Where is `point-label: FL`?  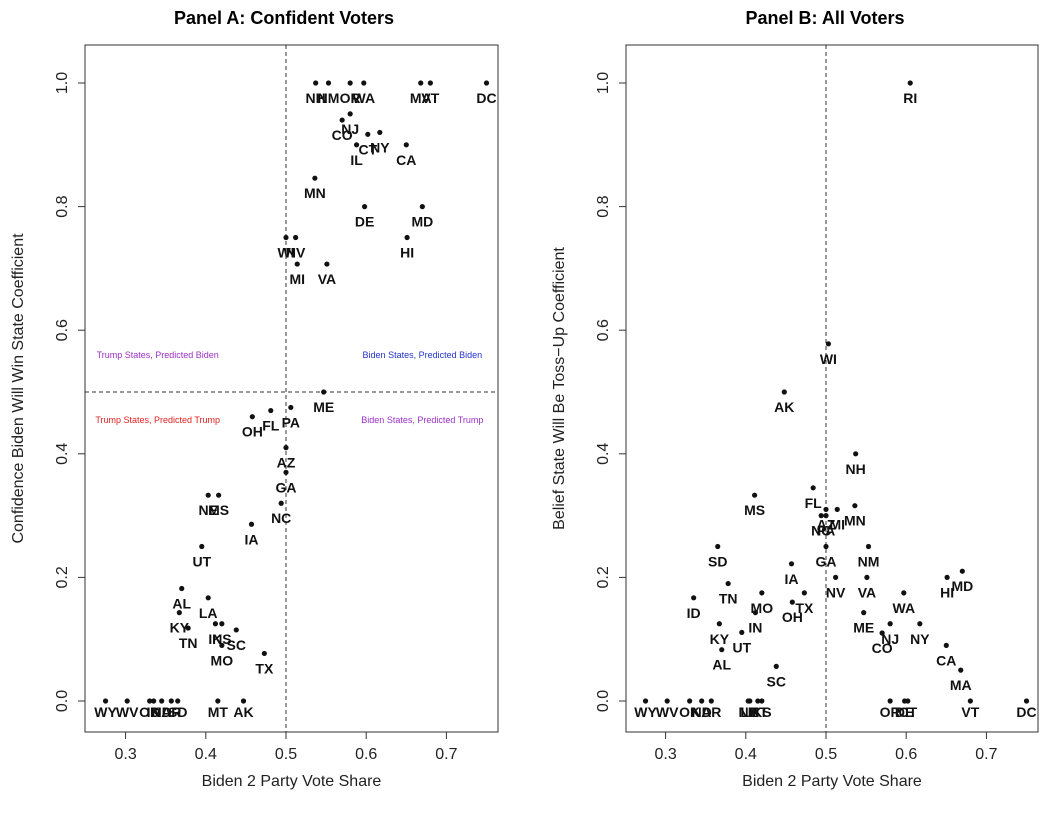
point-label: FL is located at coordinates (271, 426).